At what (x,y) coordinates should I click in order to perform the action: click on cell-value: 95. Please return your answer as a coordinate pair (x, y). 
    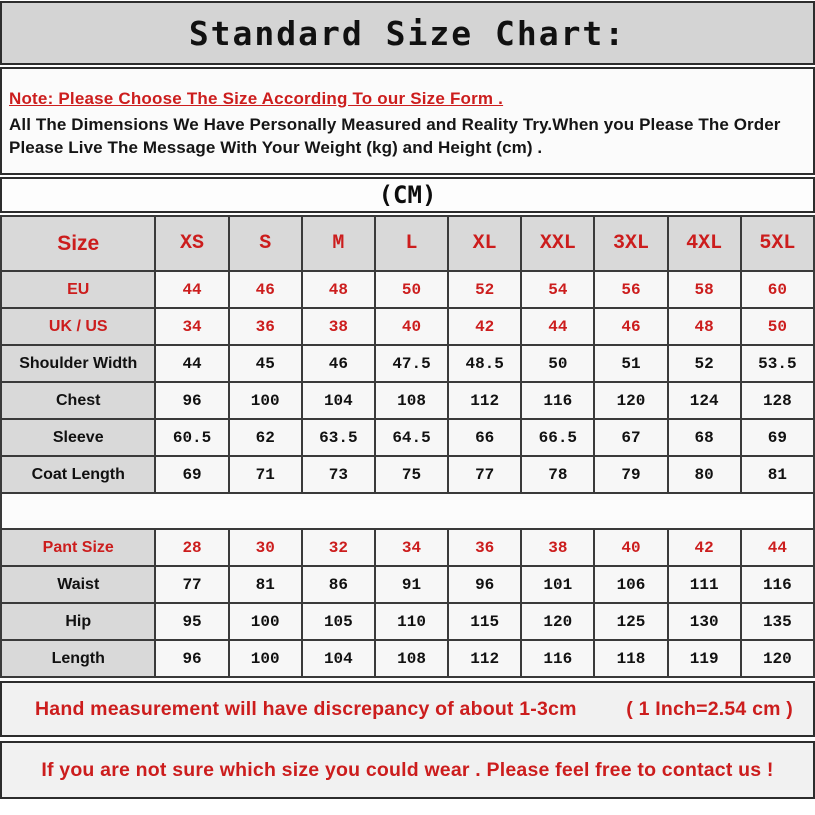
    Looking at the image, I should click on (192, 621).